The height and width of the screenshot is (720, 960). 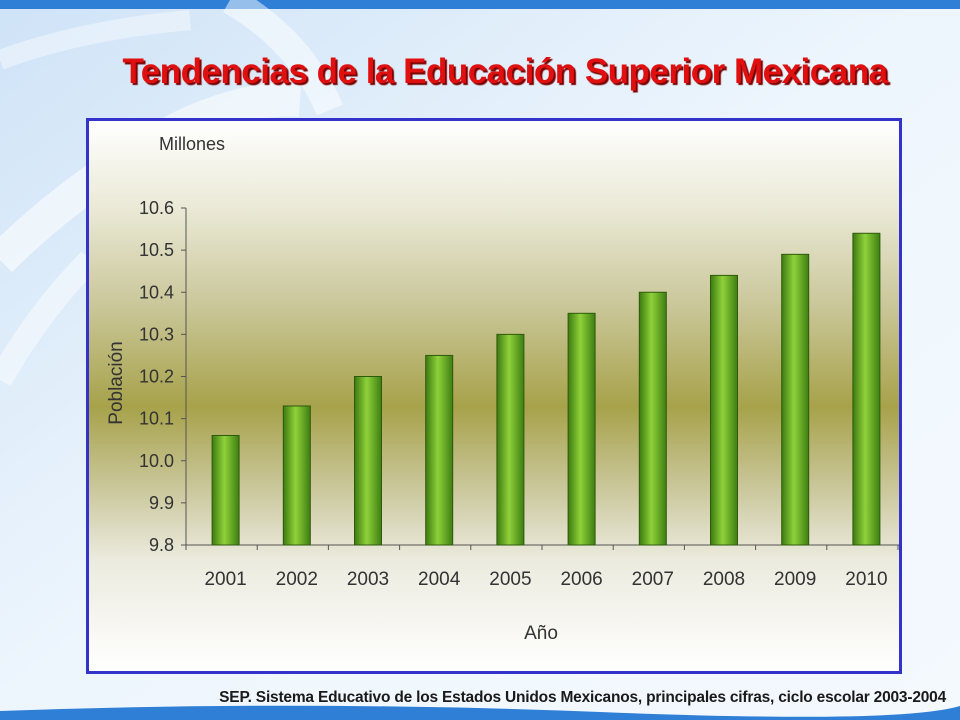 I want to click on x-tick-label: 2001, so click(x=225, y=579).